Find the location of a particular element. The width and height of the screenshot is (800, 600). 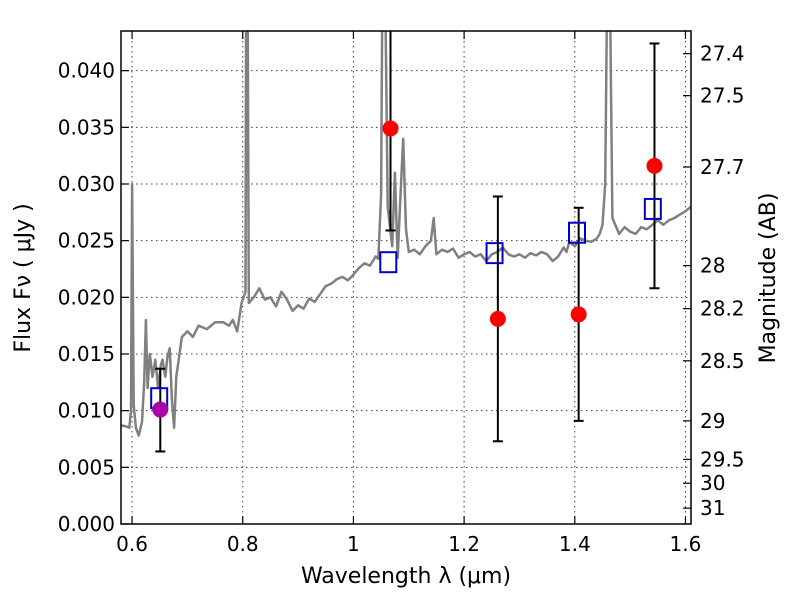

magnitude-tick-label: 29.5 is located at coordinates (722, 459).